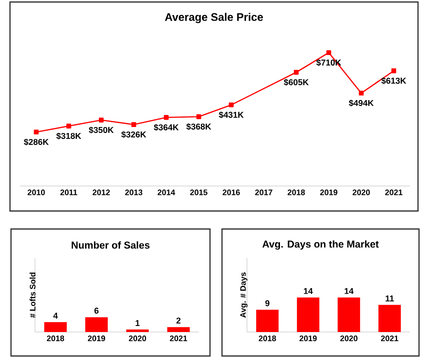 The width and height of the screenshot is (430, 358). What do you see at coordinates (178, 321) in the screenshot?
I see `data-label: 2` at bounding box center [178, 321].